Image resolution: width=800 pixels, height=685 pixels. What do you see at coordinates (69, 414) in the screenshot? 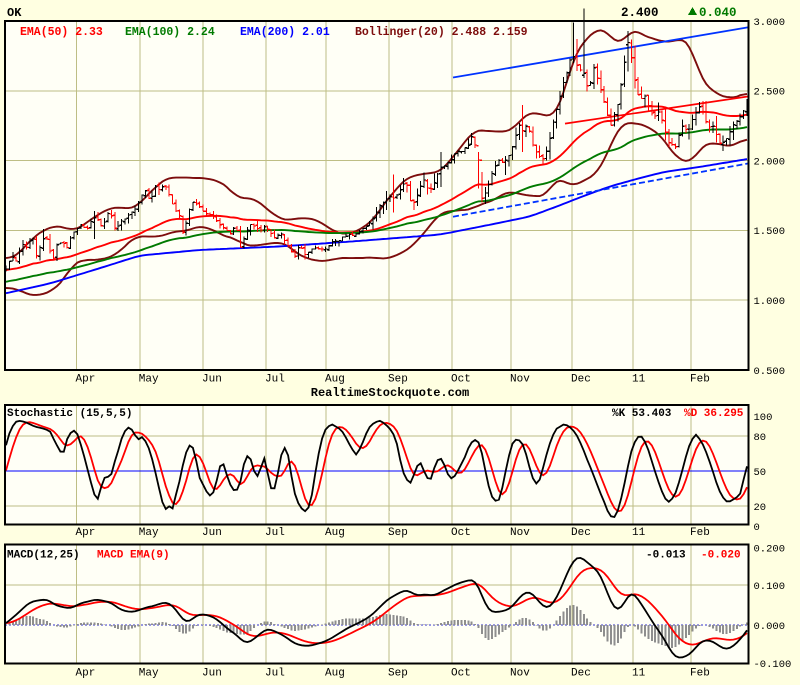
I see `svg-text: Stochastic (15,5,5)` at bounding box center [69, 414].